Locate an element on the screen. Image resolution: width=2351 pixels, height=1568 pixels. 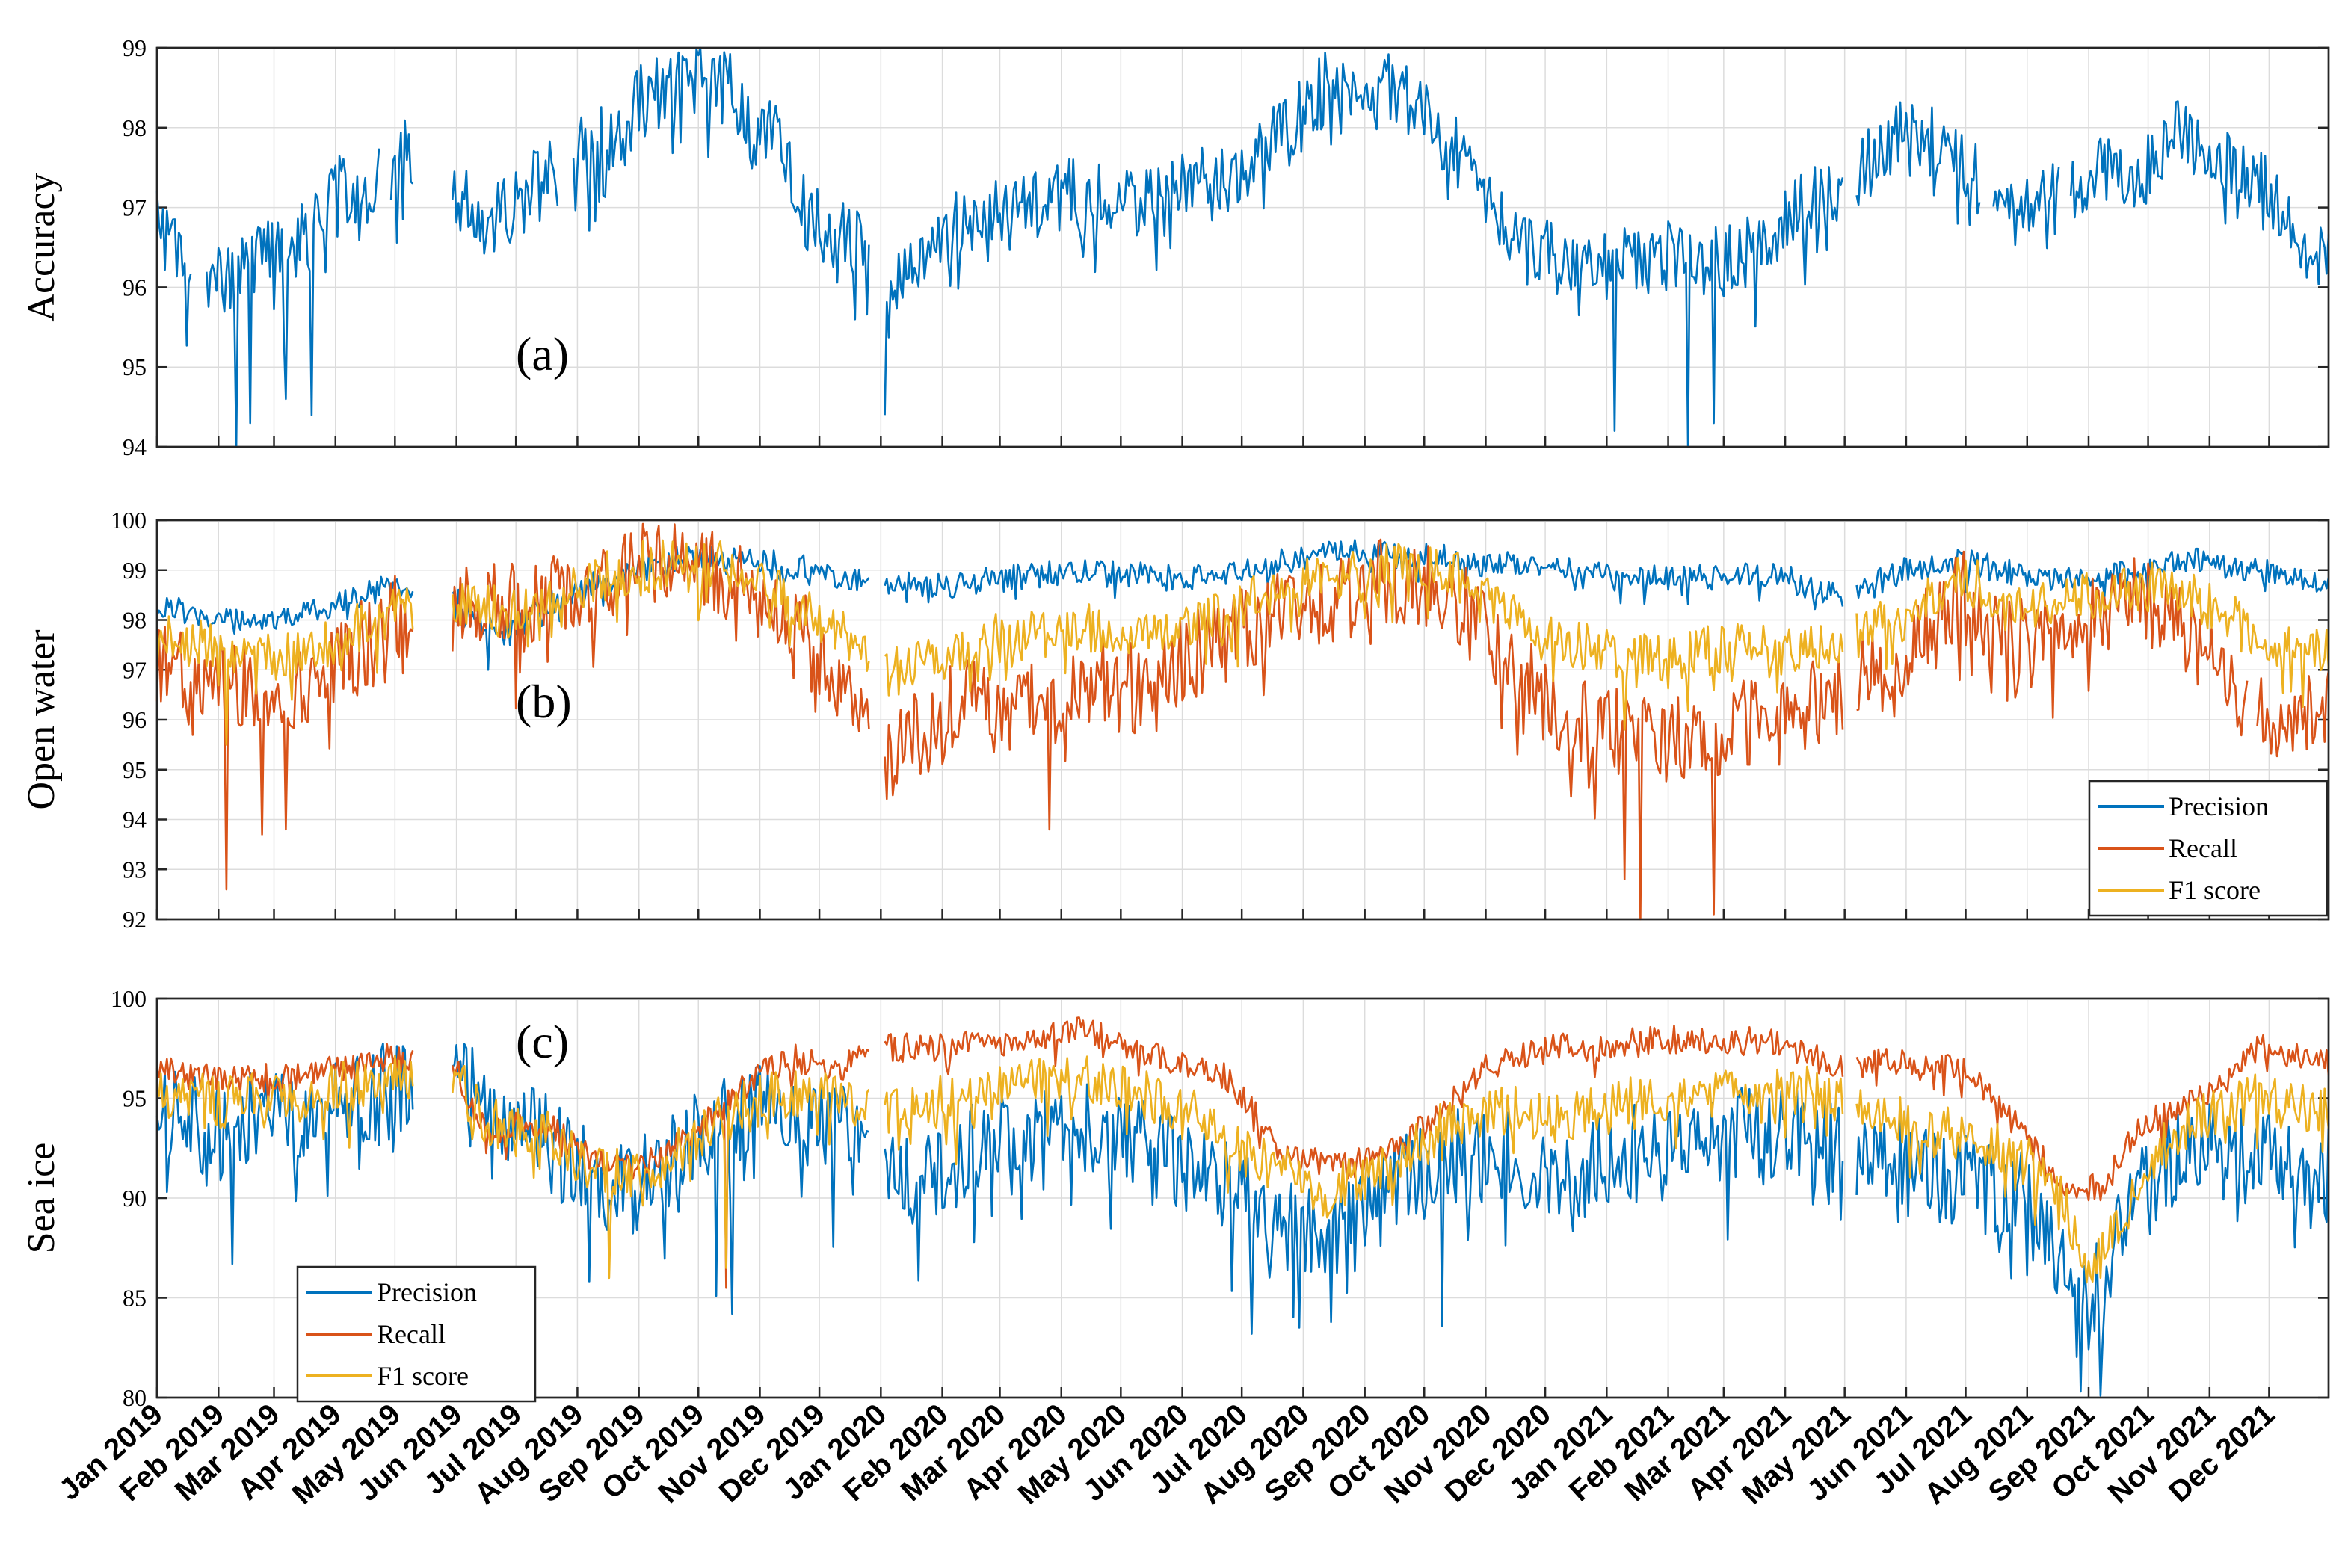
y-axis-label: Accuracy is located at coordinates (41, 247).